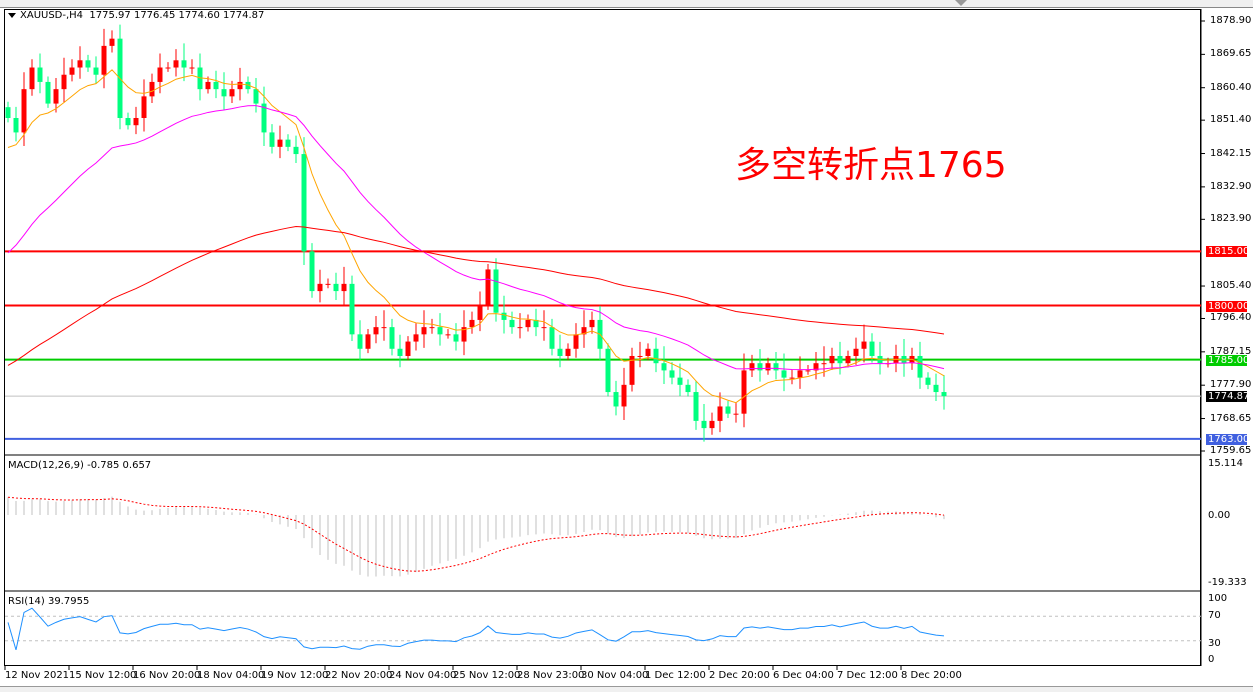 The height and width of the screenshot is (692, 1253). What do you see at coordinates (867, 675) in the screenshot?
I see `time-axis-label: 7 Dec 12:00` at bounding box center [867, 675].